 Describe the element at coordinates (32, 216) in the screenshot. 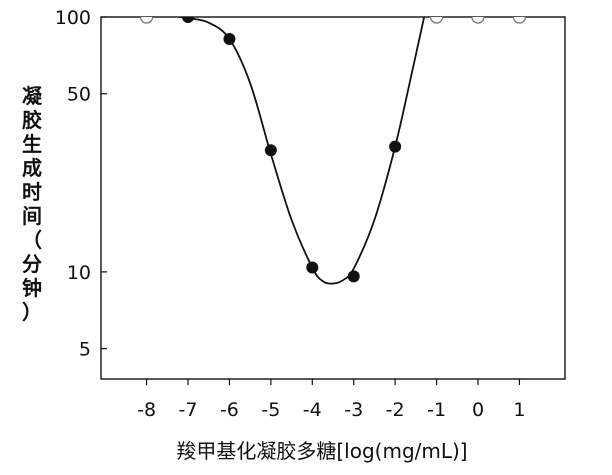

I see `y-axis-label-char: 间` at that location.